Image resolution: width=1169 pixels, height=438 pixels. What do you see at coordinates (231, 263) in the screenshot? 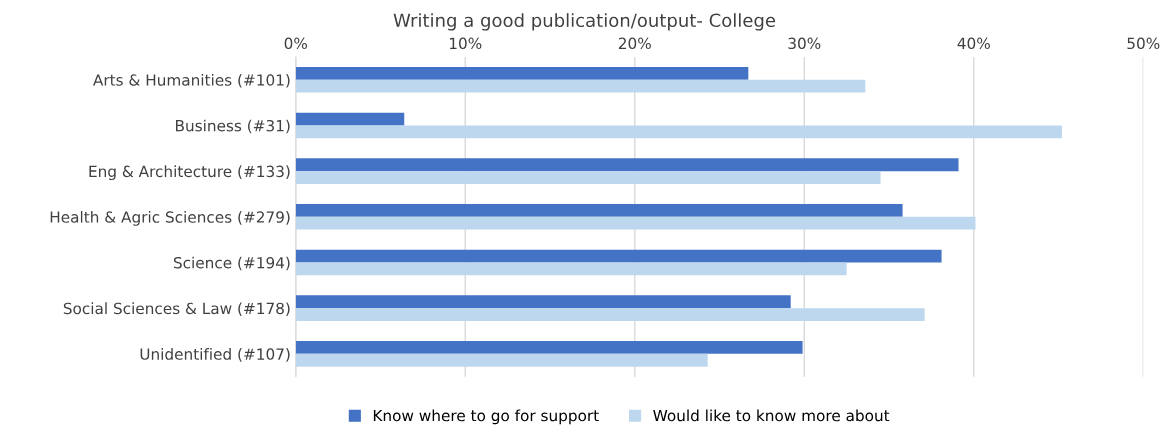
I see `y-tick-label: Science (#194)` at bounding box center [231, 263].